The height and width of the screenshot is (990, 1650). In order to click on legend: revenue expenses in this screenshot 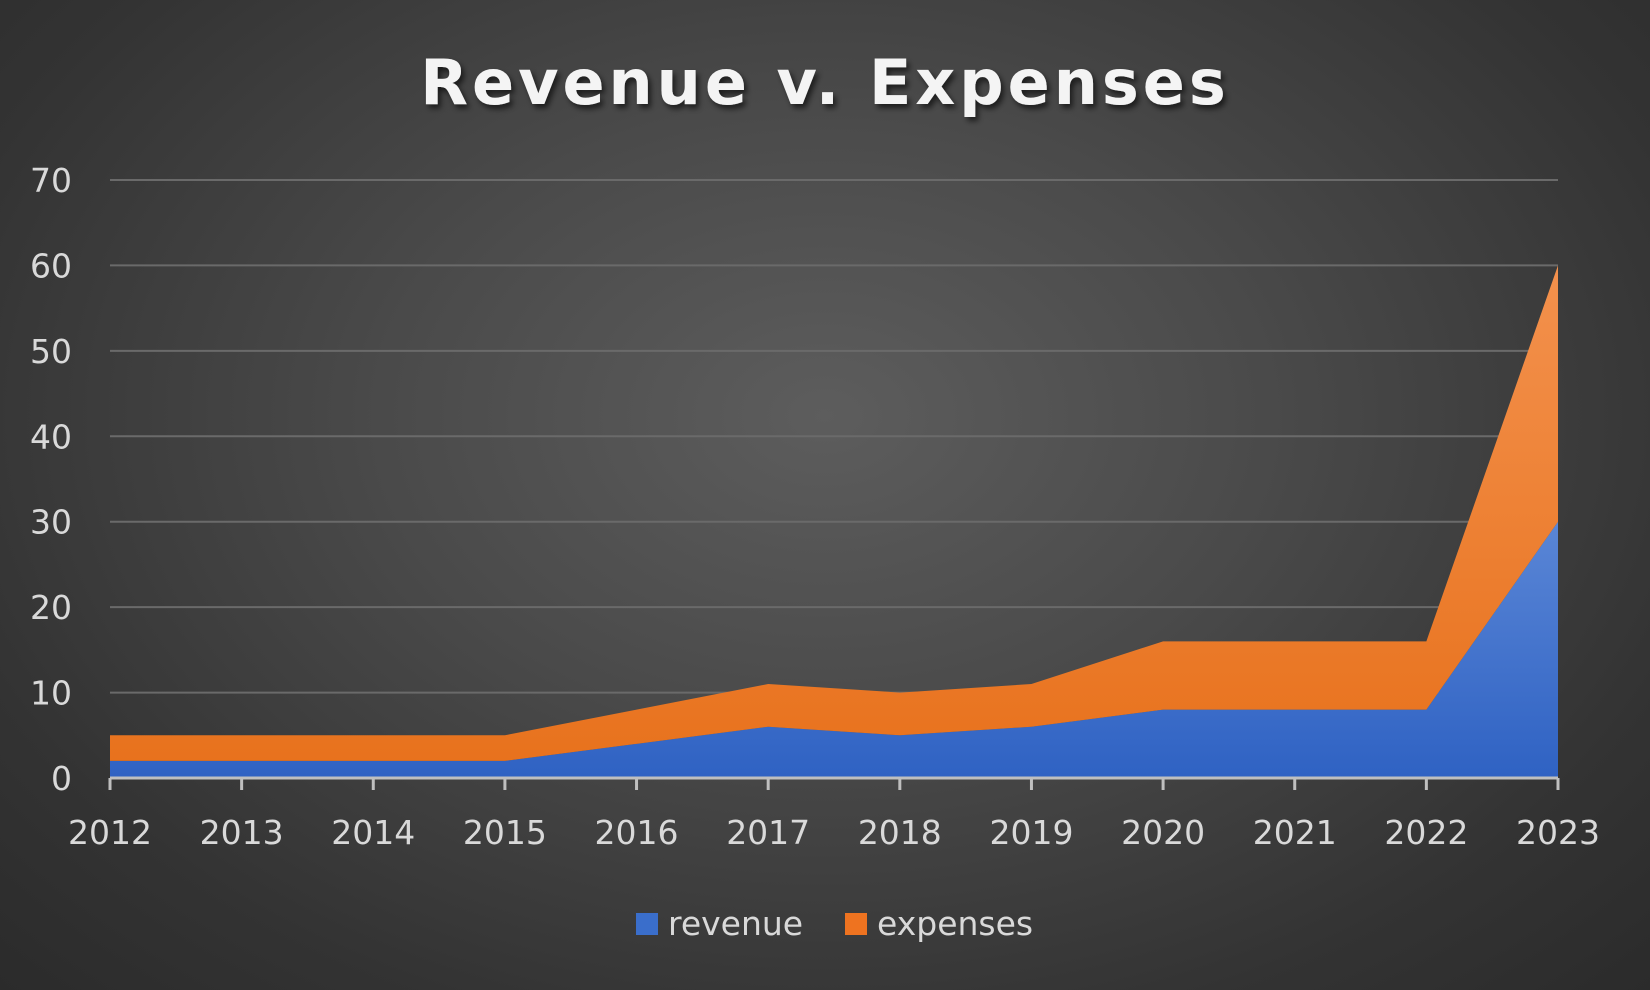, I will do `click(834, 923)`.